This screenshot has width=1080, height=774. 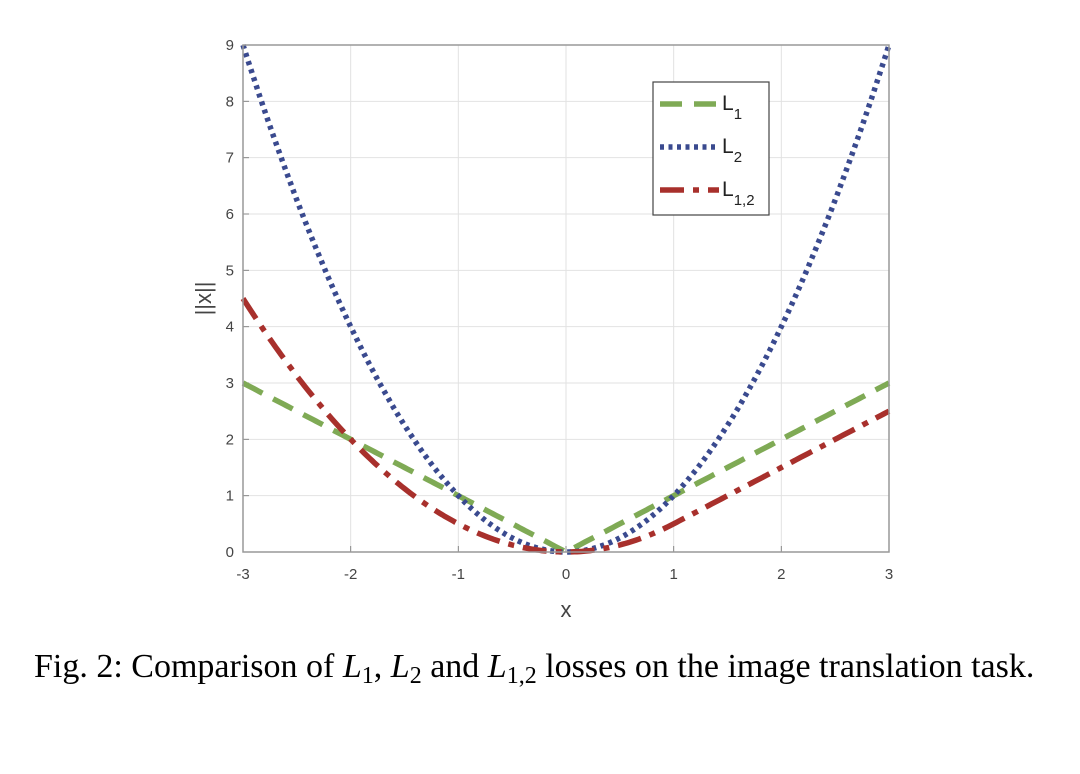 I want to click on y-tick-label: 1, so click(x=230, y=496).